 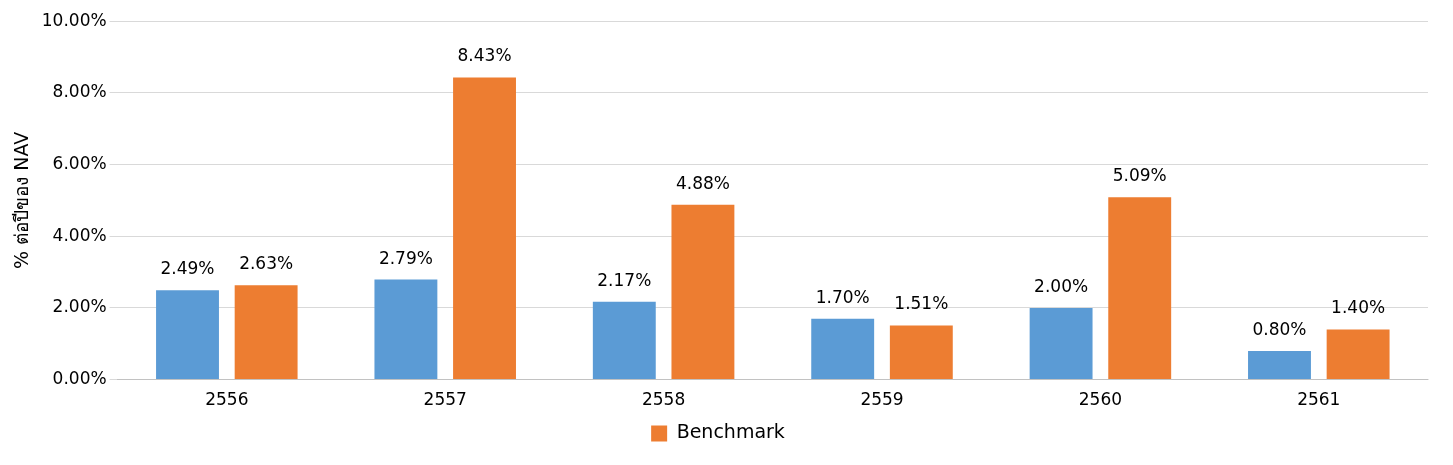 What do you see at coordinates (405, 257) in the screenshot?
I see `data-label: 2.79%` at bounding box center [405, 257].